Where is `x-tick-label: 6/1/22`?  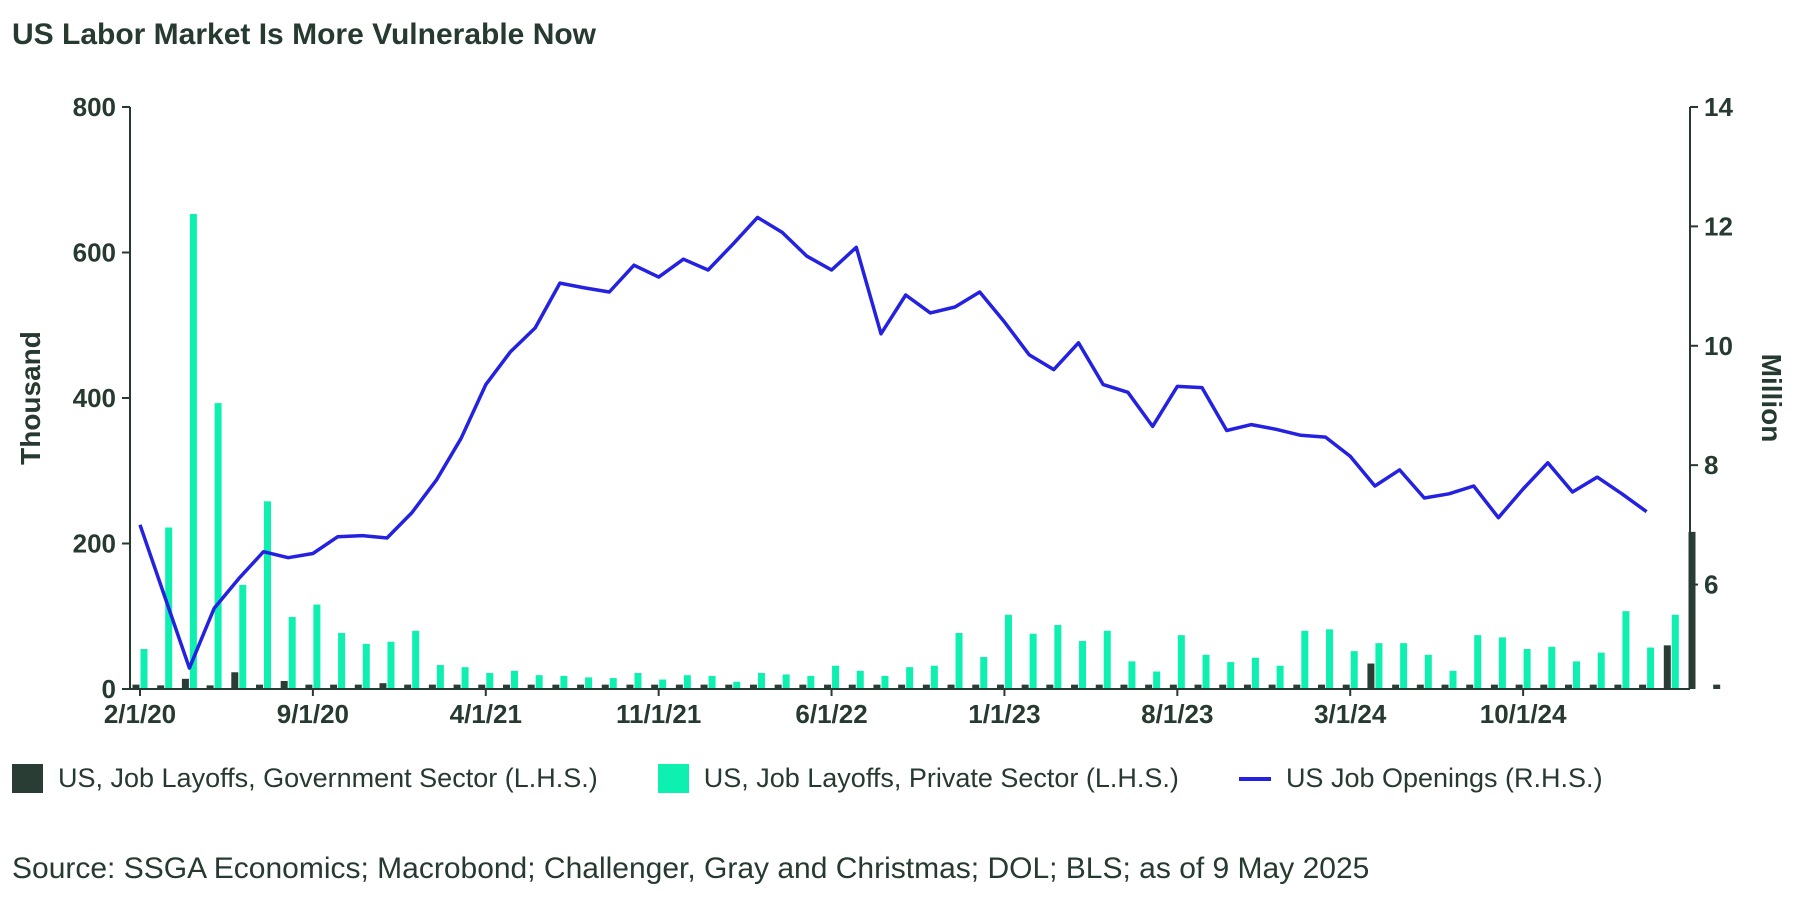 x-tick-label: 6/1/22 is located at coordinates (831, 714).